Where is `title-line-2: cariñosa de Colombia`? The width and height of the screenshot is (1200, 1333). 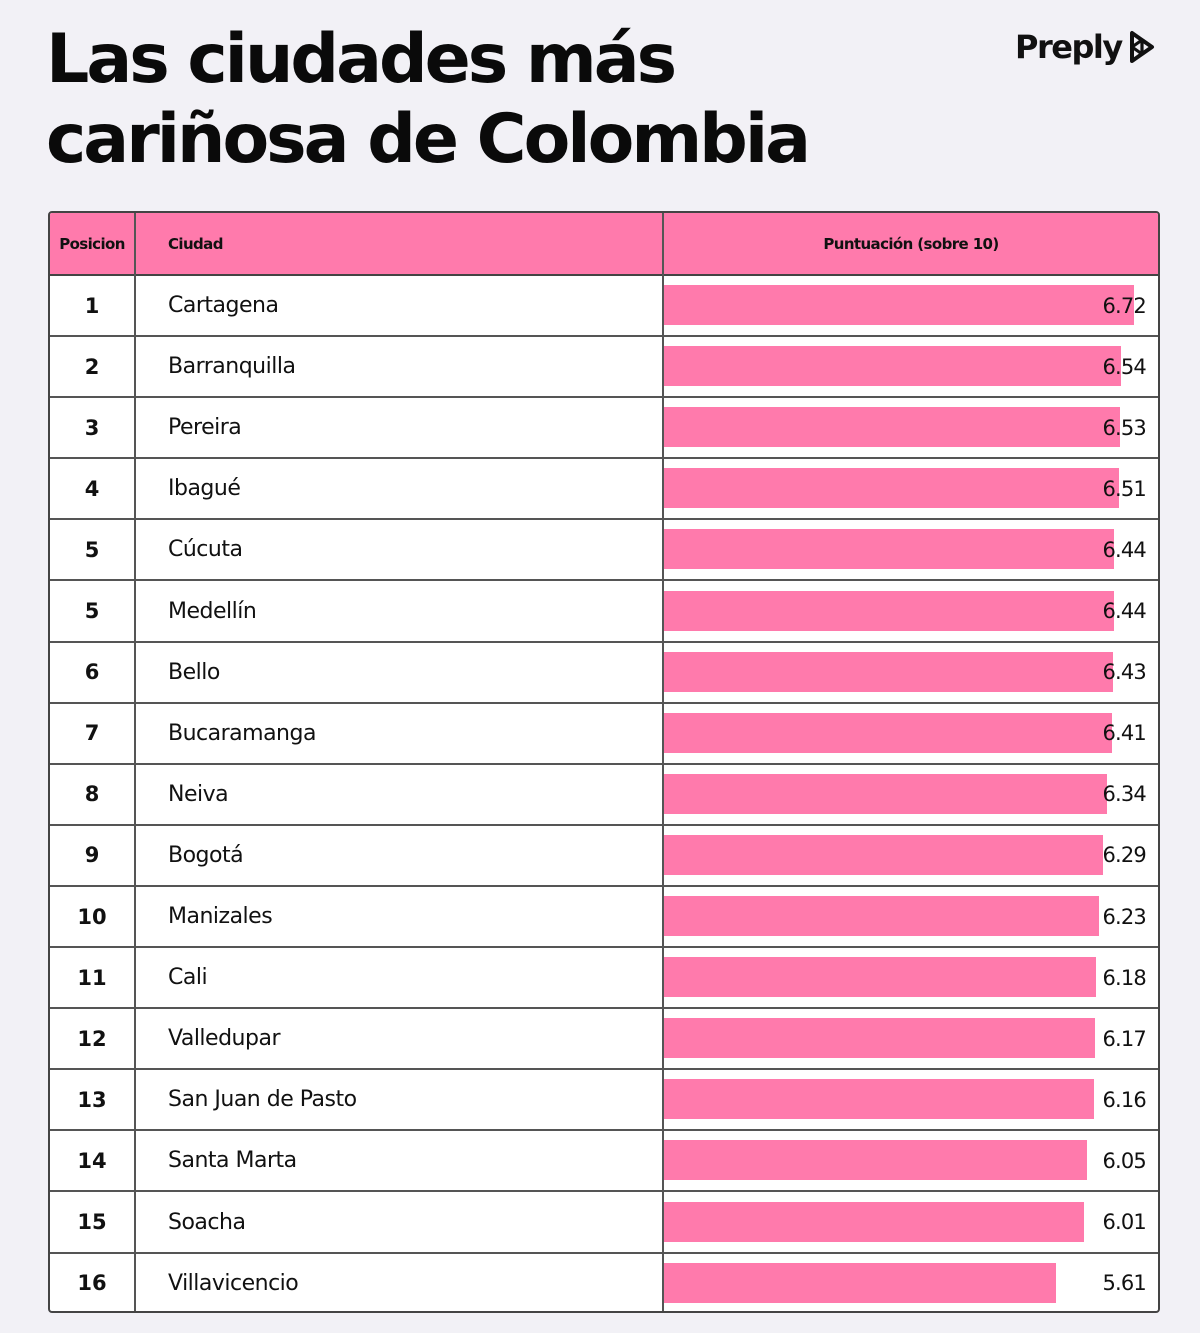 title-line-2: cariñosa de Colombia is located at coordinates (428, 139).